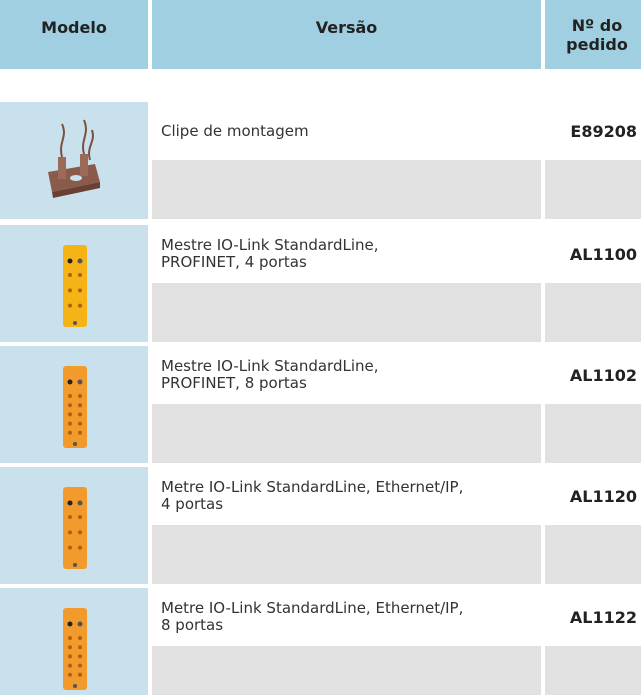  I want to click on order-number: AL1100, so click(603, 254).